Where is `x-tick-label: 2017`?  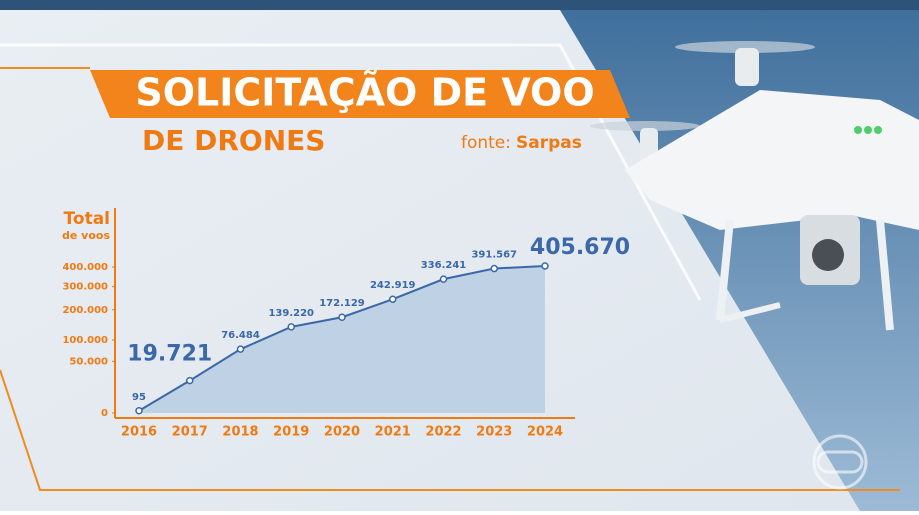
x-tick-label: 2017 is located at coordinates (190, 432).